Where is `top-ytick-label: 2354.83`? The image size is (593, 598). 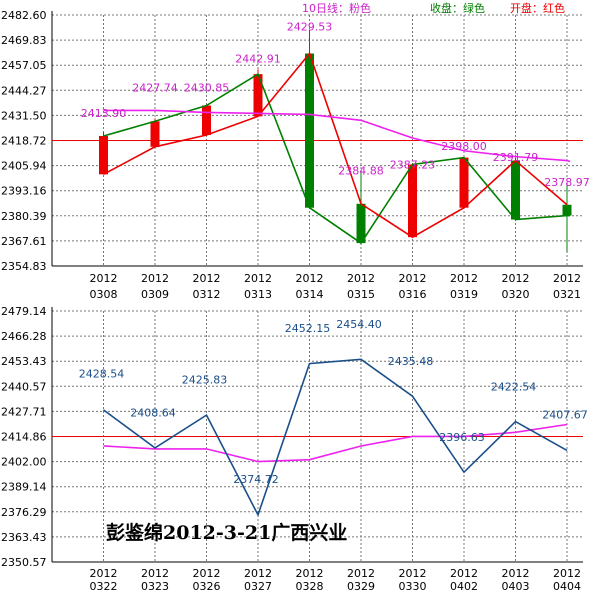
top-ytick-label: 2354.83 is located at coordinates (24, 266).